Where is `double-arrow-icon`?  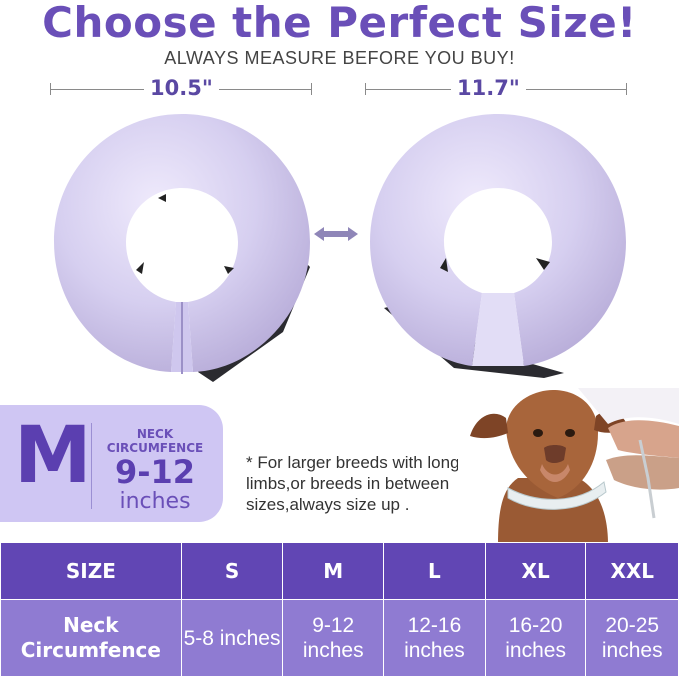 double-arrow-icon is located at coordinates (336, 234).